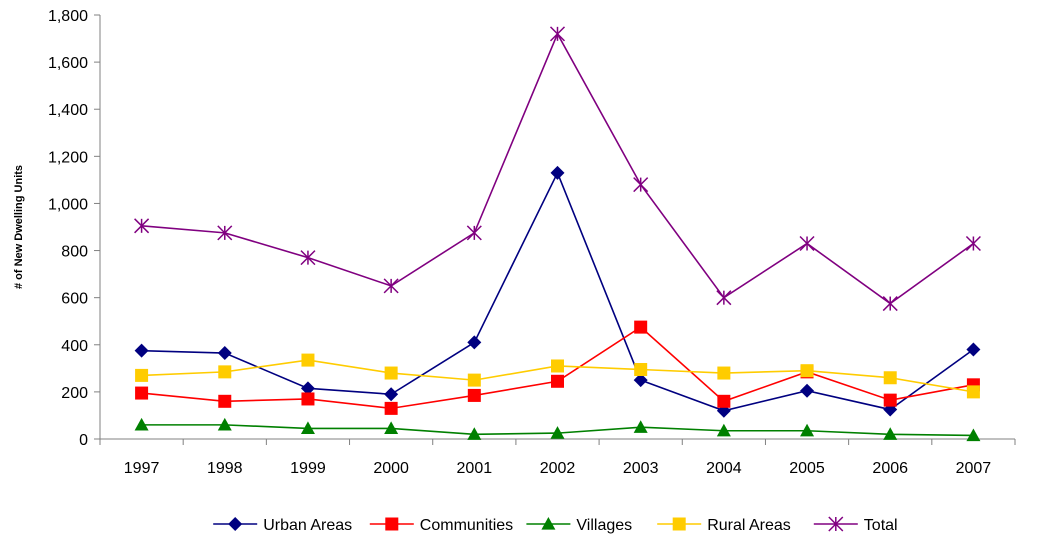 This screenshot has height=539, width=1052. I want to click on y-axis-title: # of New Dwelling Units, so click(19, 227).